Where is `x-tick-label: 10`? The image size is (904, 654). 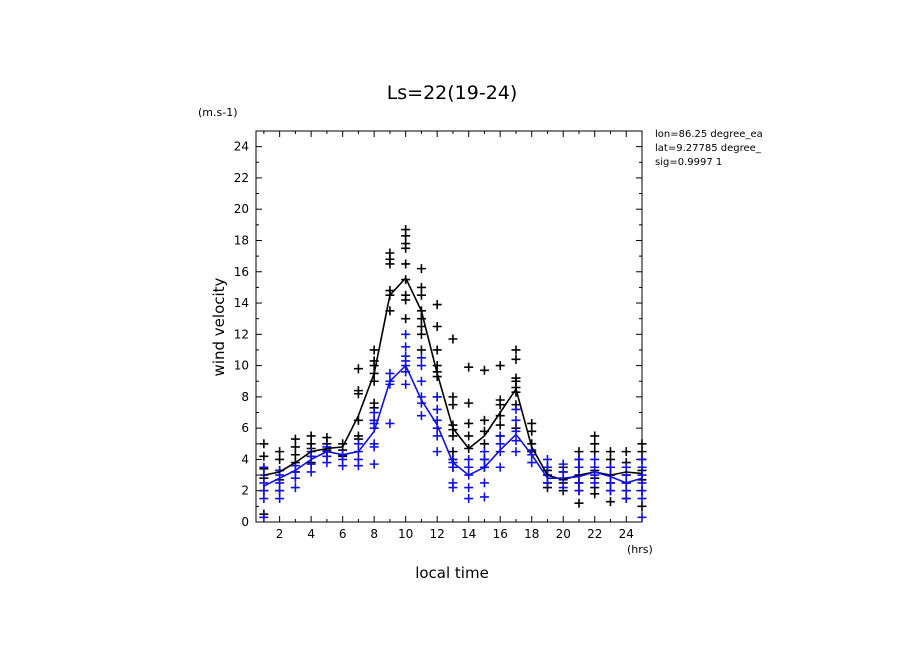
x-tick-label: 10 is located at coordinates (405, 534).